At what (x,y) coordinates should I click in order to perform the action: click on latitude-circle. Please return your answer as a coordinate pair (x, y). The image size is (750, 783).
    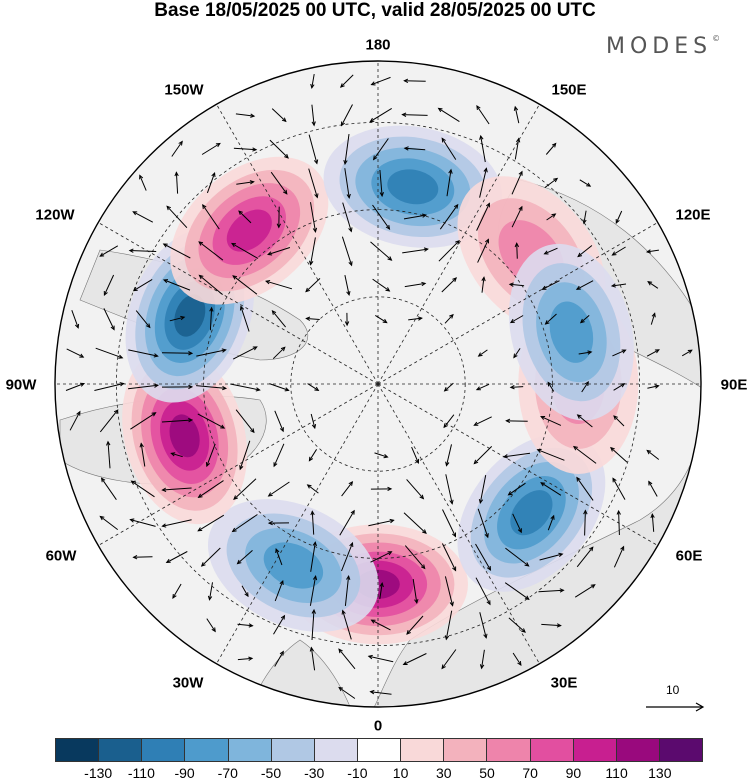
    Looking at the image, I should click on (378, 384).